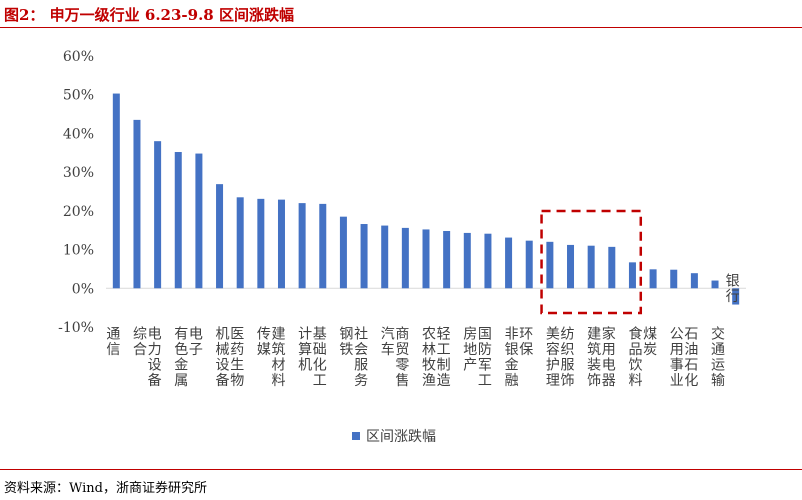 This screenshot has width=802, height=500. I want to click on x-tick-label: 环保, so click(526, 342).